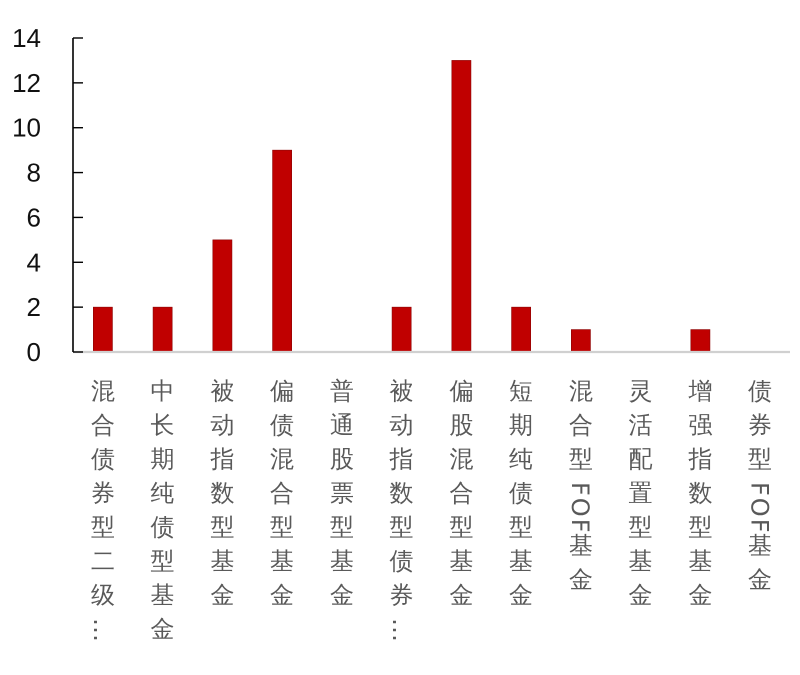 Image resolution: width=800 pixels, height=675 pixels. I want to click on y-tick-label: 4, so click(33, 262).